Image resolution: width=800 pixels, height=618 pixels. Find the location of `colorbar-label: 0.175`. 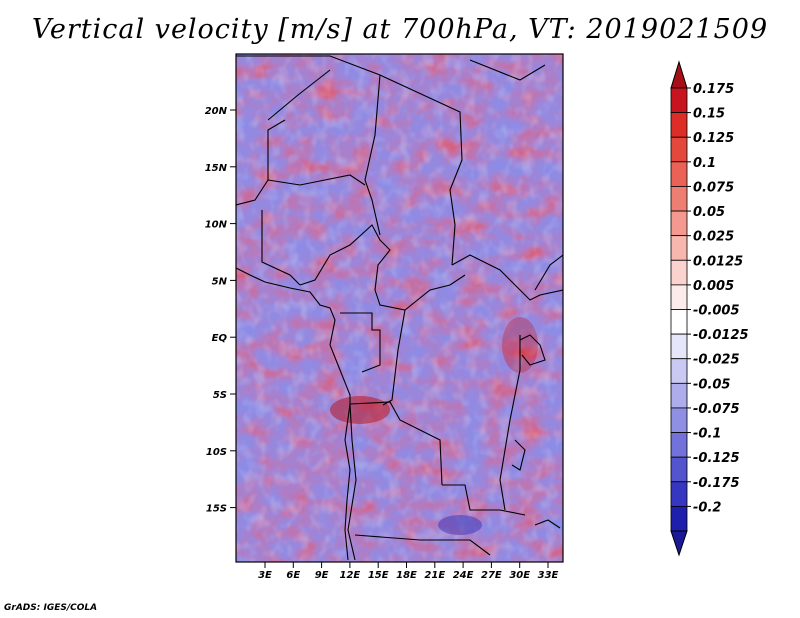

colorbar-label: 0.175 is located at coordinates (713, 89).